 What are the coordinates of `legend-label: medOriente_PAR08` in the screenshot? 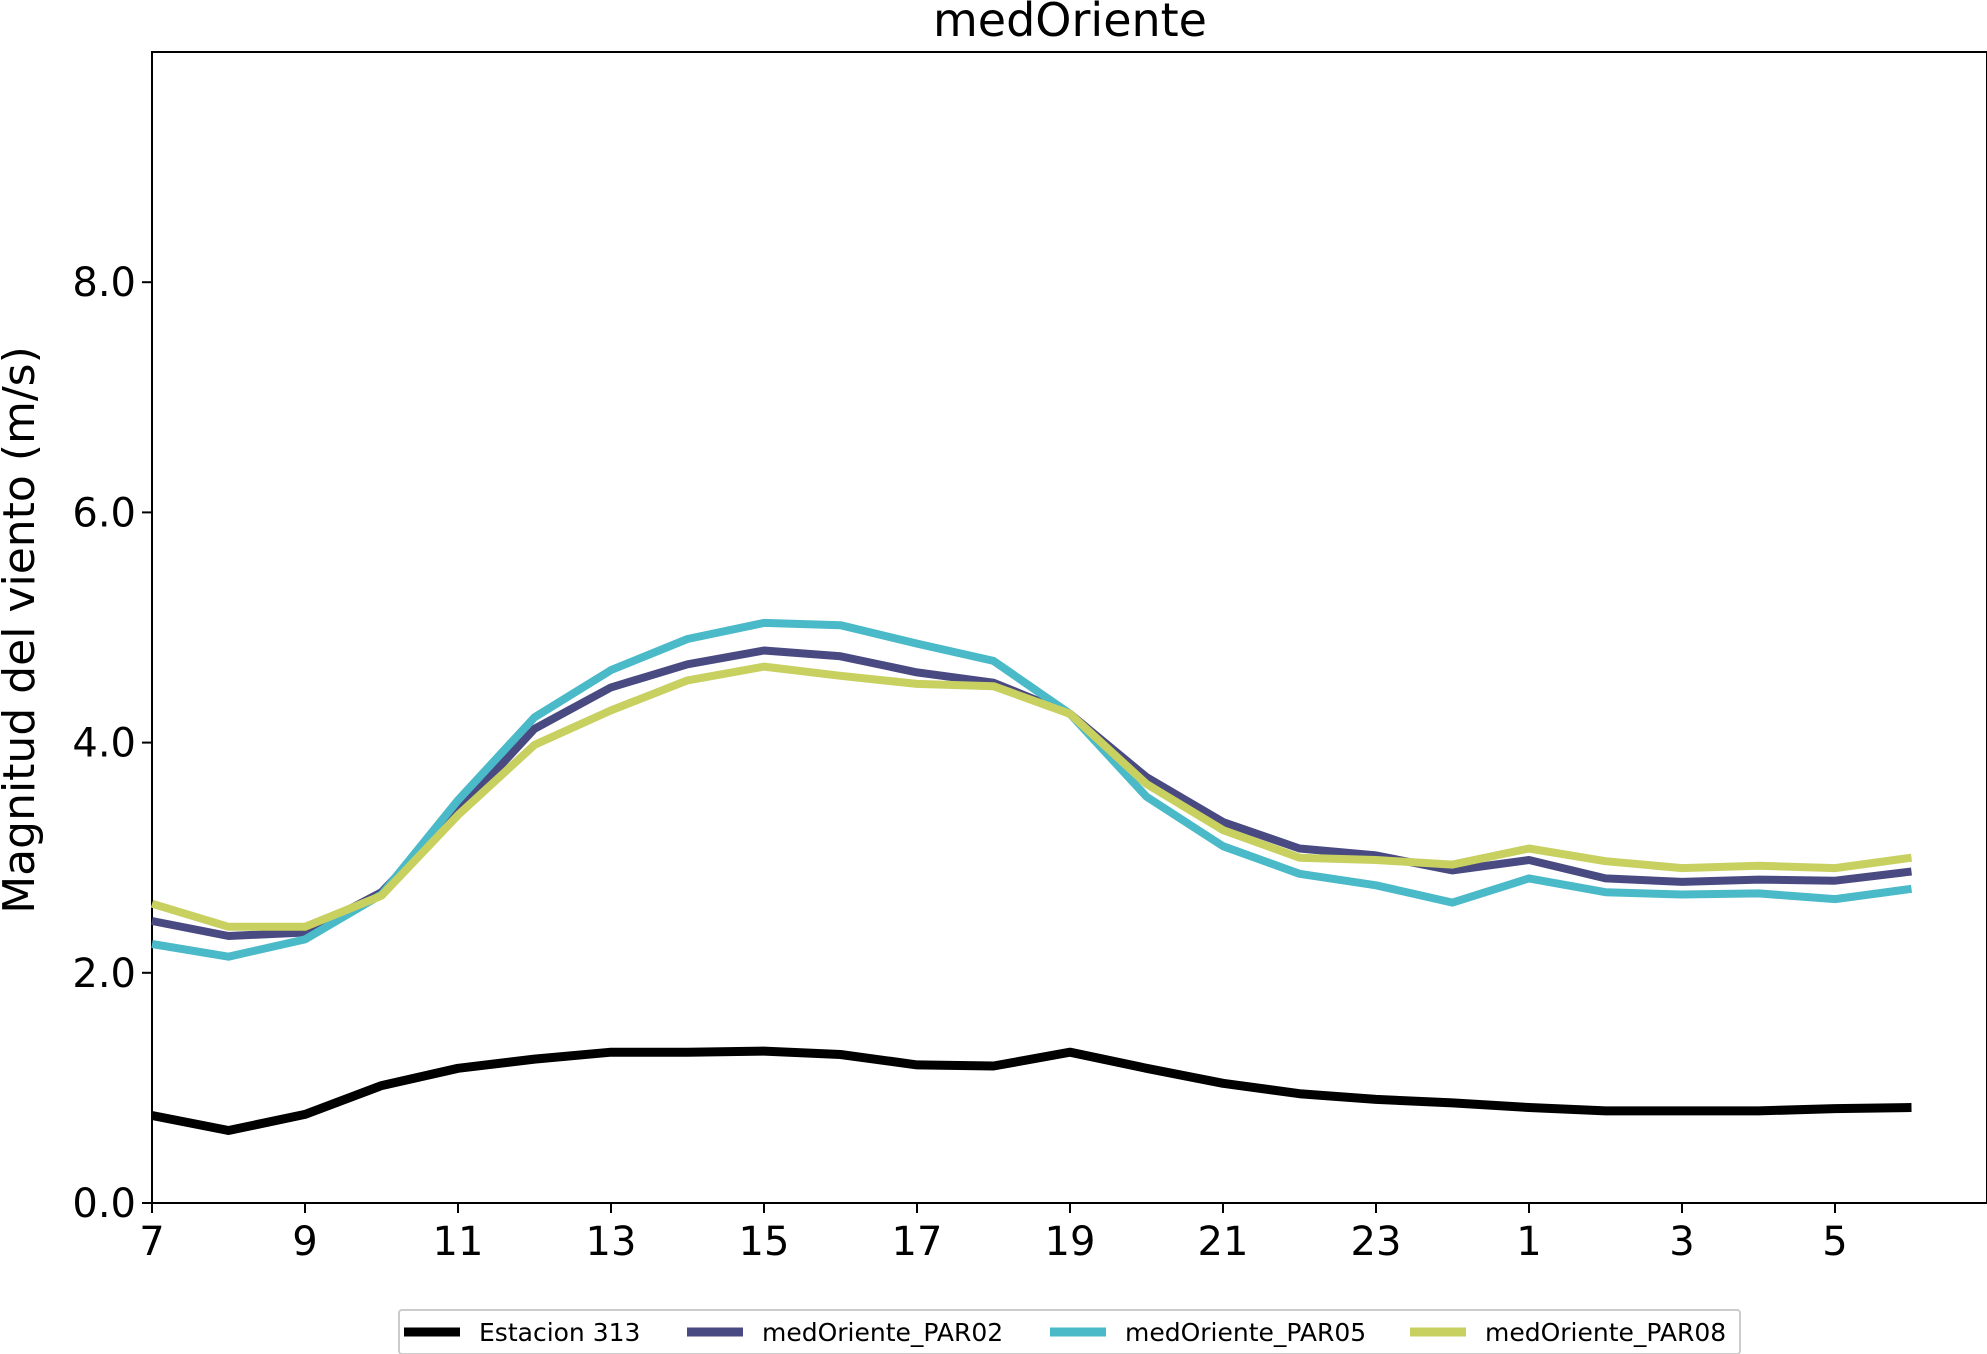 It's located at (1605, 1332).